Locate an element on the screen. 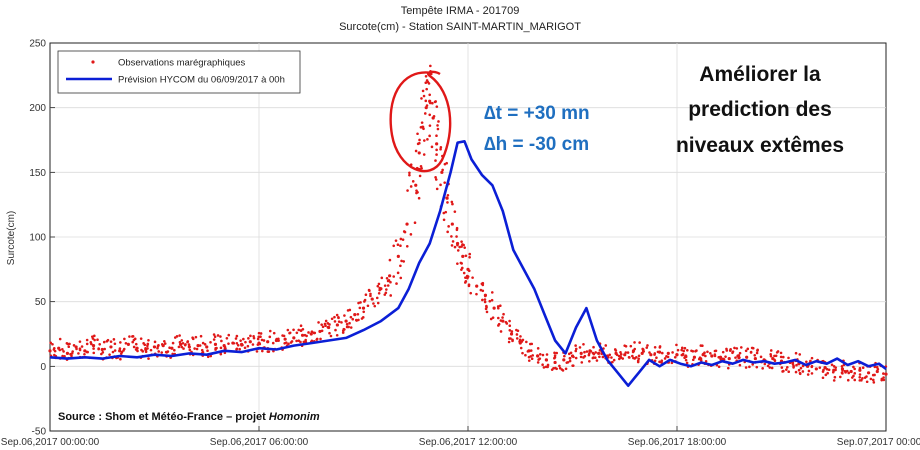 The image size is (920, 450). source-credit-project: Homonim is located at coordinates (294, 417).